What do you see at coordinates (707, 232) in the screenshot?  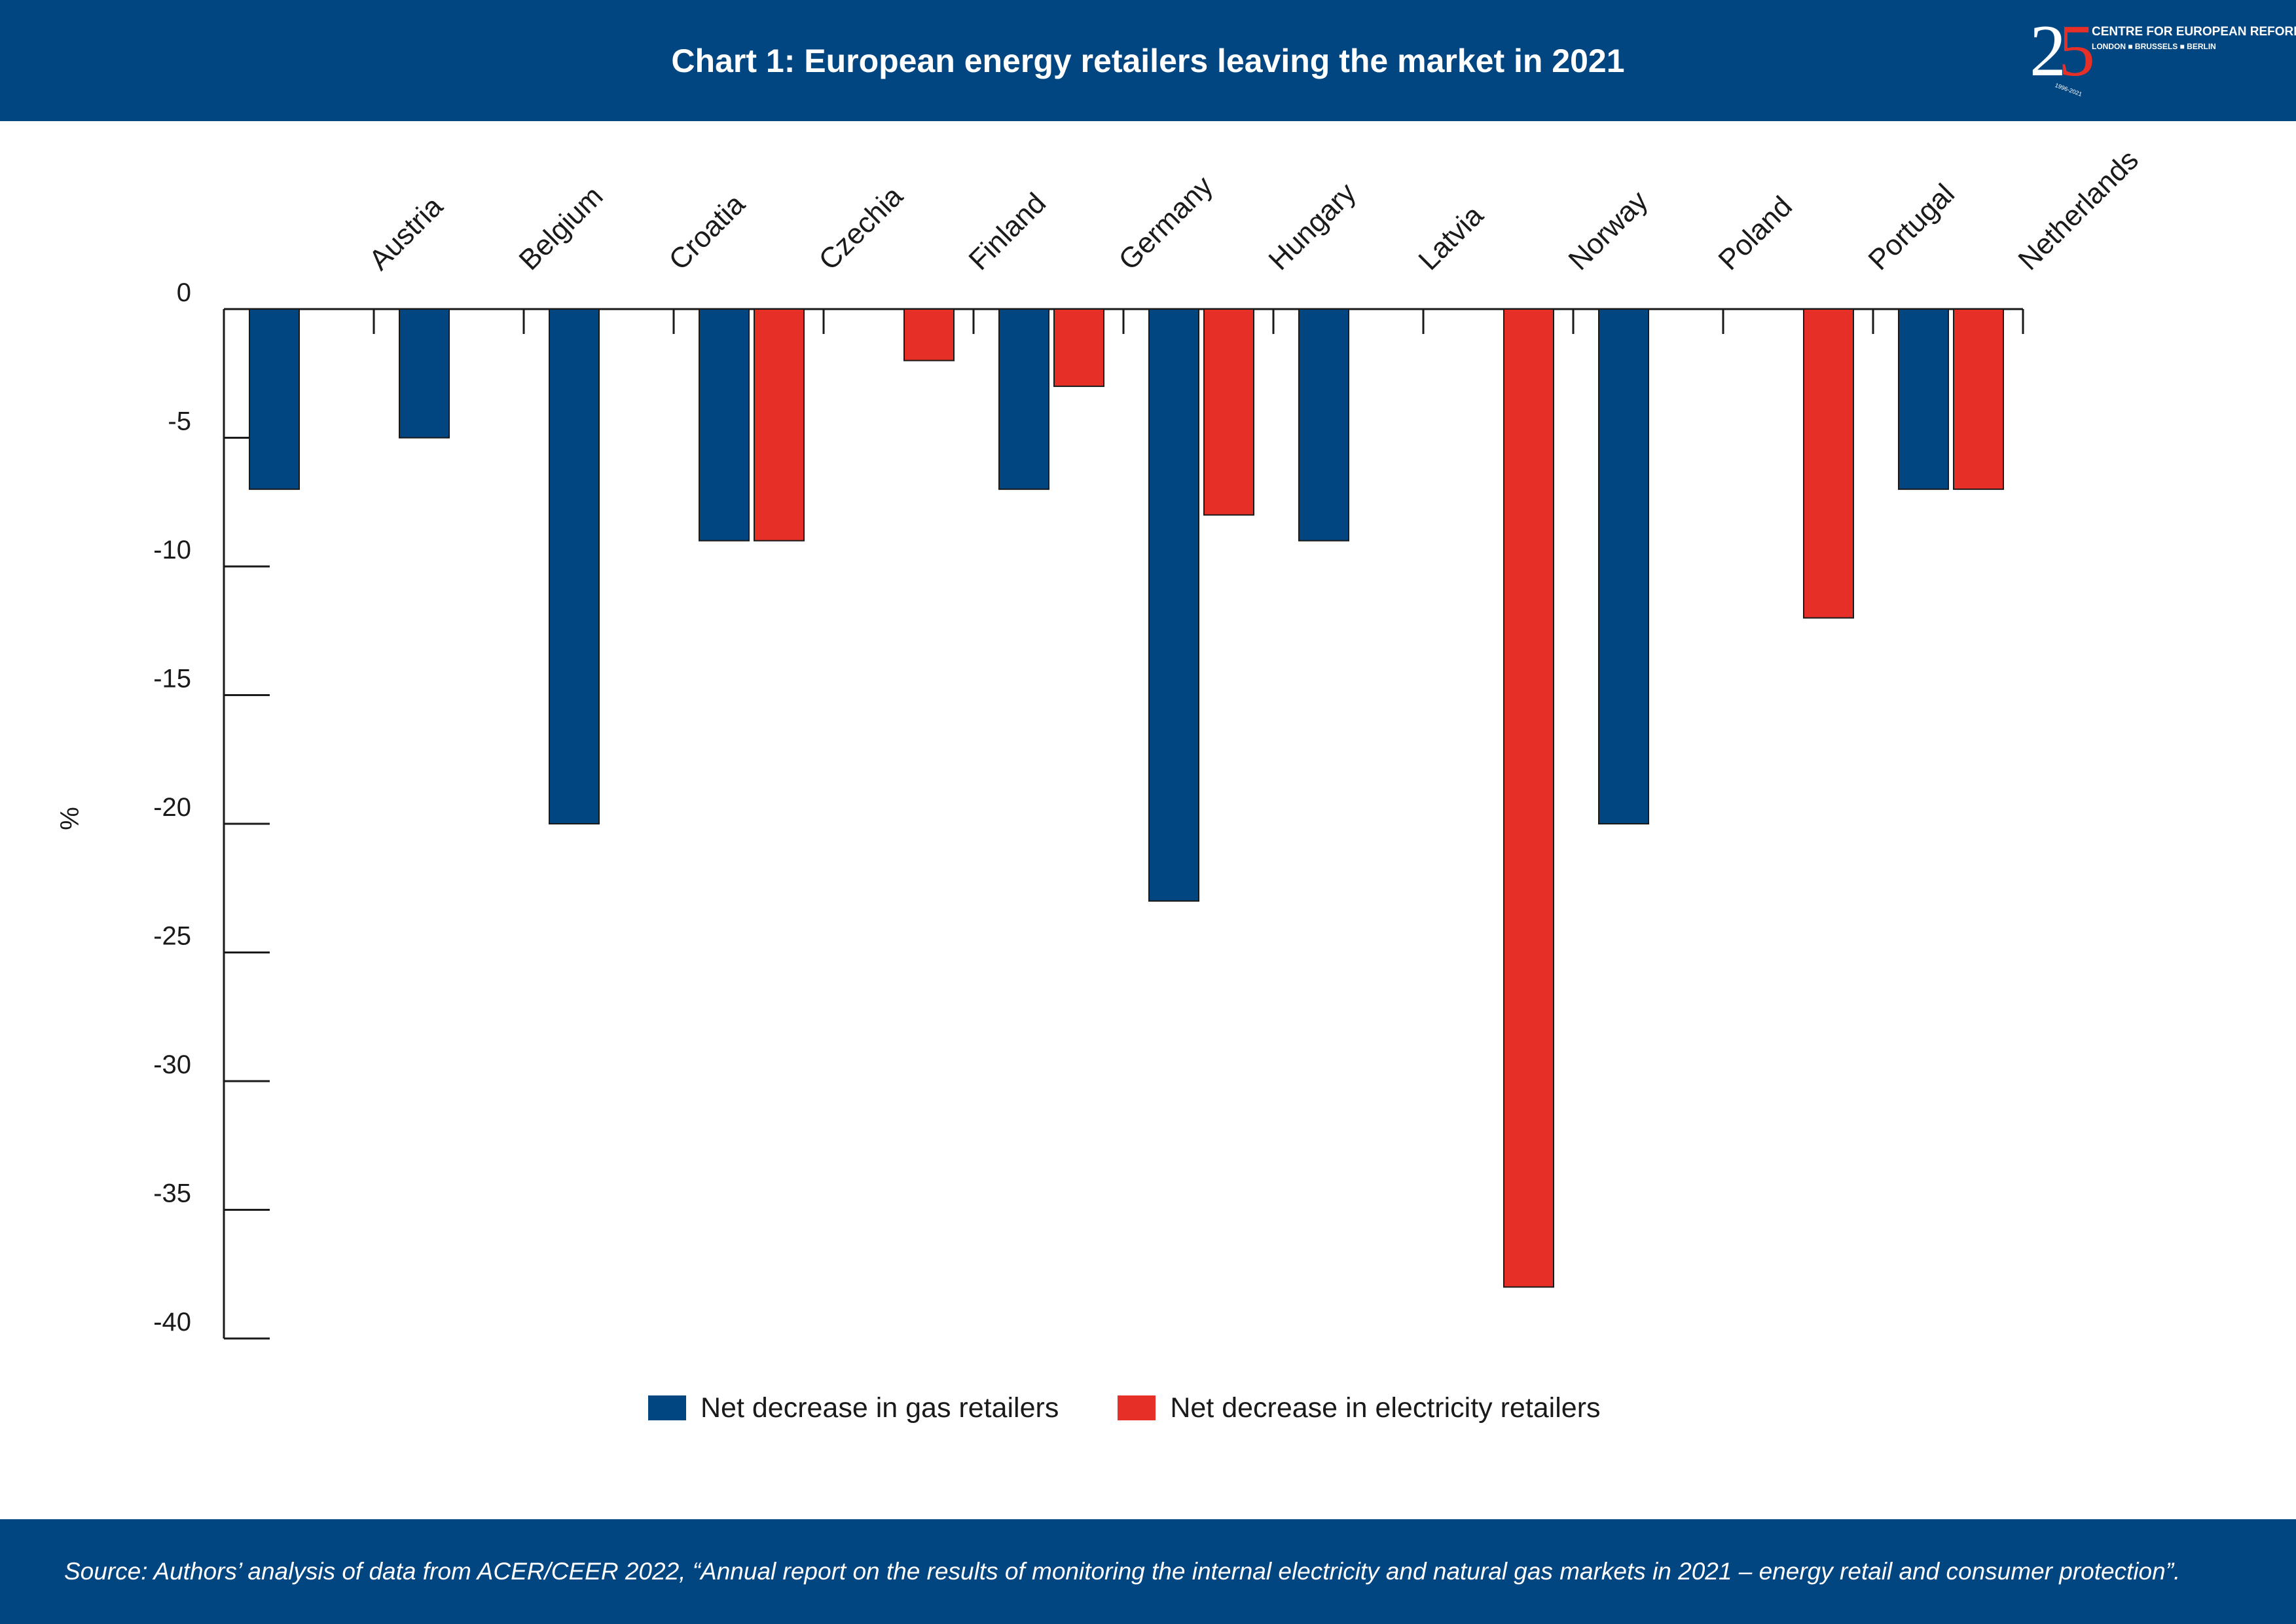 I see `x-category-label: Croatia` at bounding box center [707, 232].